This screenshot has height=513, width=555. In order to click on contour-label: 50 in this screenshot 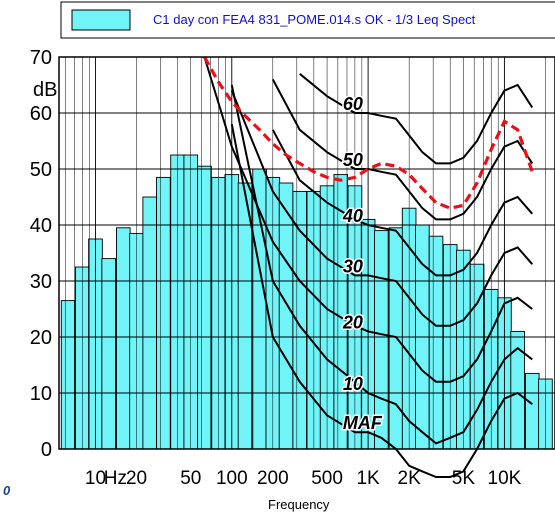, I will do `click(353, 160)`.